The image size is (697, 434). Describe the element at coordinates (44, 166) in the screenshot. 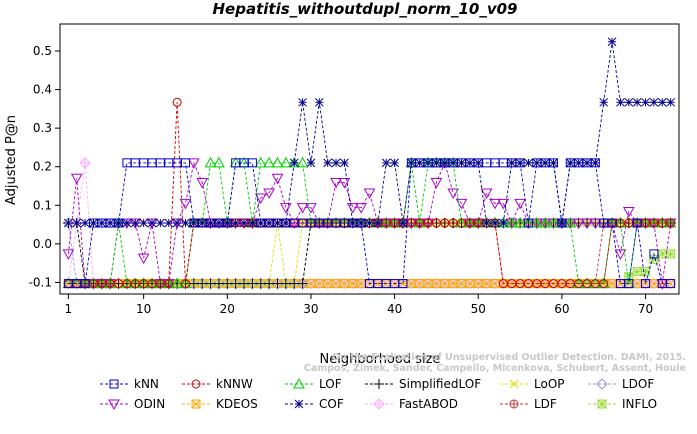

I see `y-axis: -0.1 0.0 0.1 0.2 0.3 0.4 0.5` at that location.